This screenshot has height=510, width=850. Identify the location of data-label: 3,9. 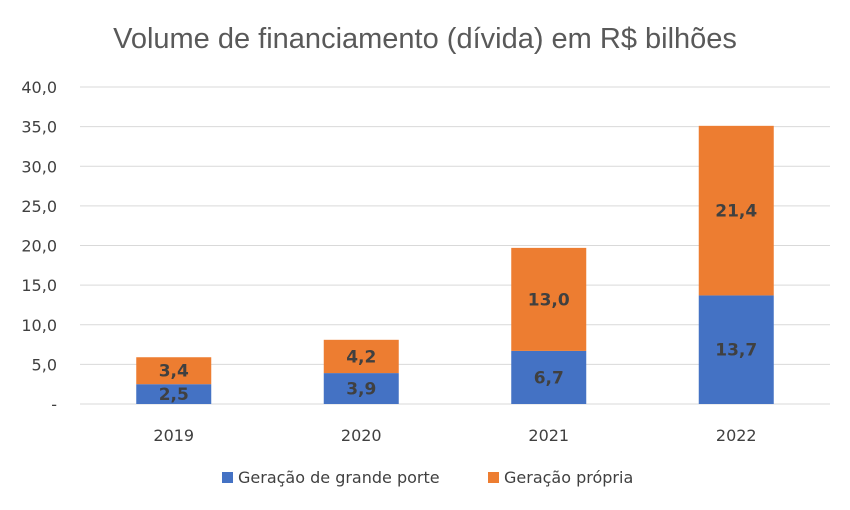
(361, 390).